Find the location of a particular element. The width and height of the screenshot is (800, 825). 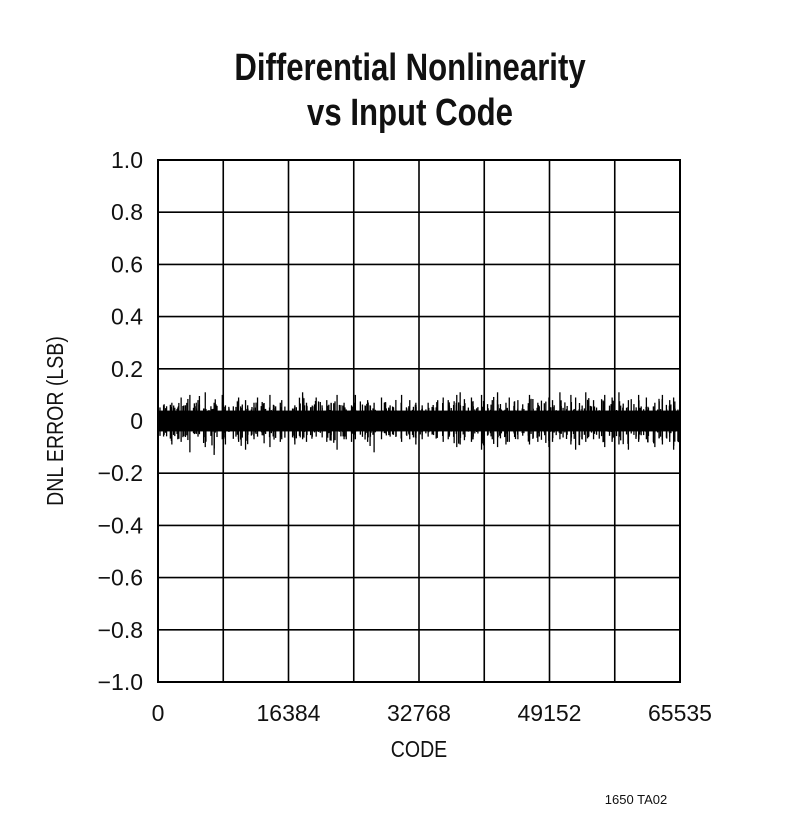

y-tick-label: 0 is located at coordinates (136, 421).